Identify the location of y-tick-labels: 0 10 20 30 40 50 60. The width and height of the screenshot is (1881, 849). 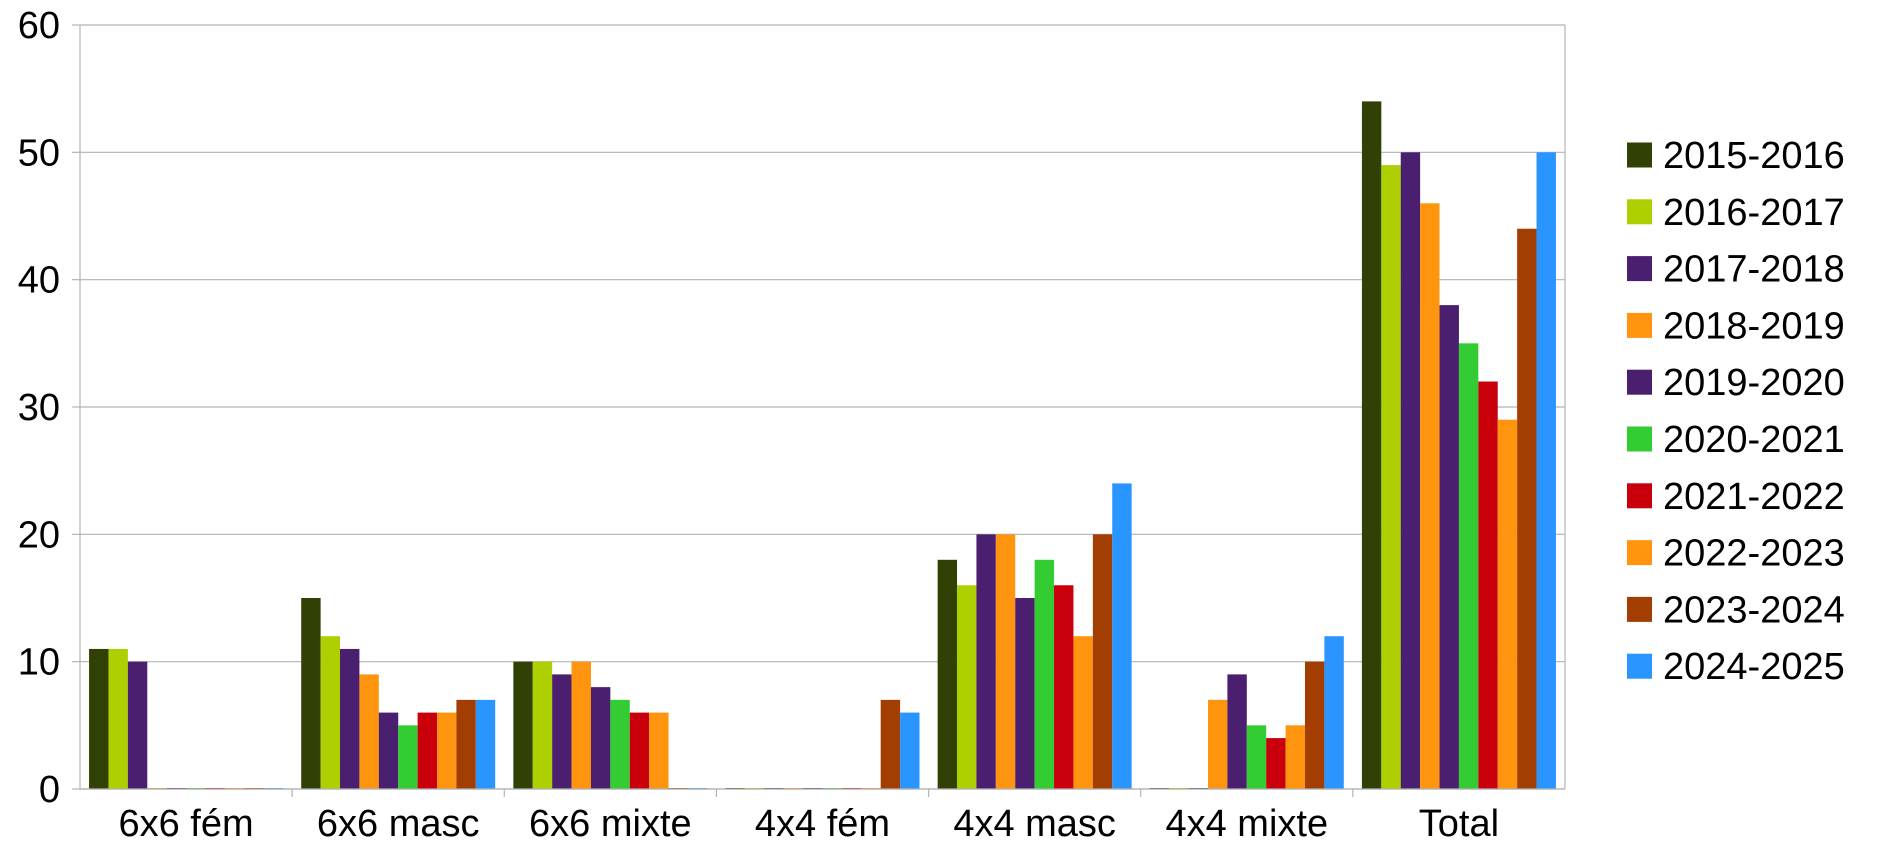
(39, 408).